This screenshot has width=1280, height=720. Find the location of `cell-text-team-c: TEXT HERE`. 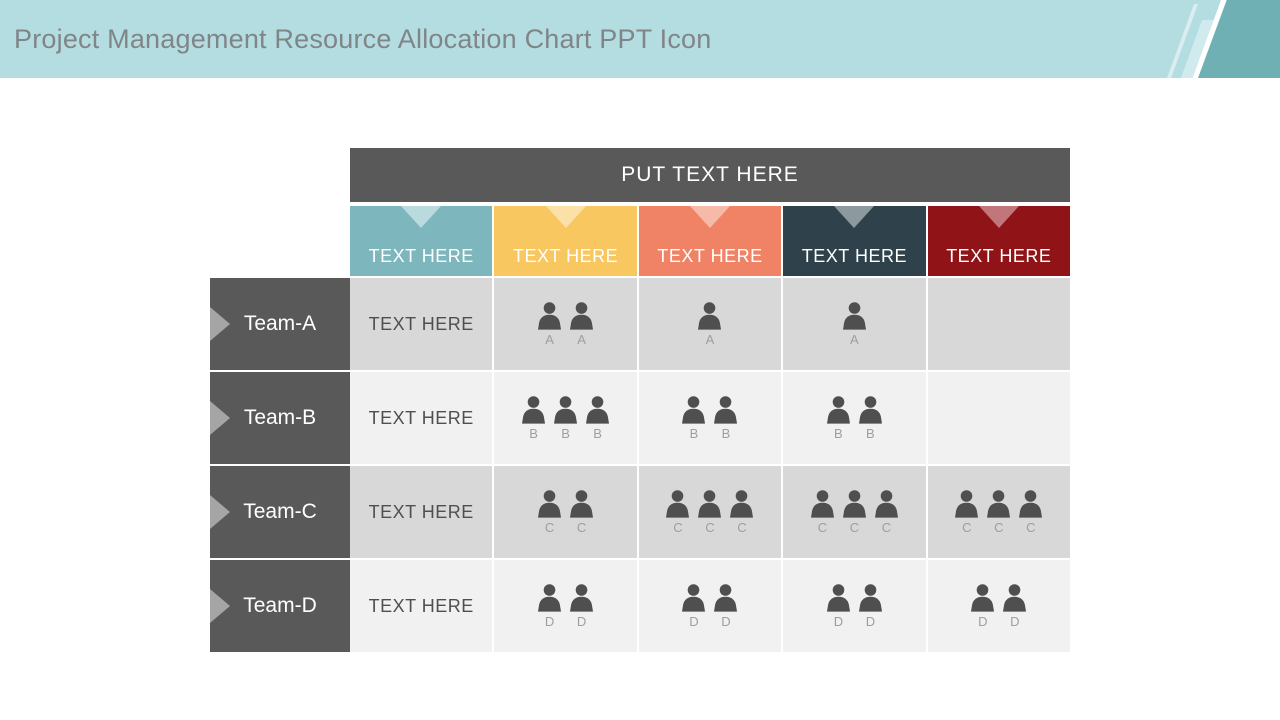

cell-text-team-c: TEXT HERE is located at coordinates (421, 512).